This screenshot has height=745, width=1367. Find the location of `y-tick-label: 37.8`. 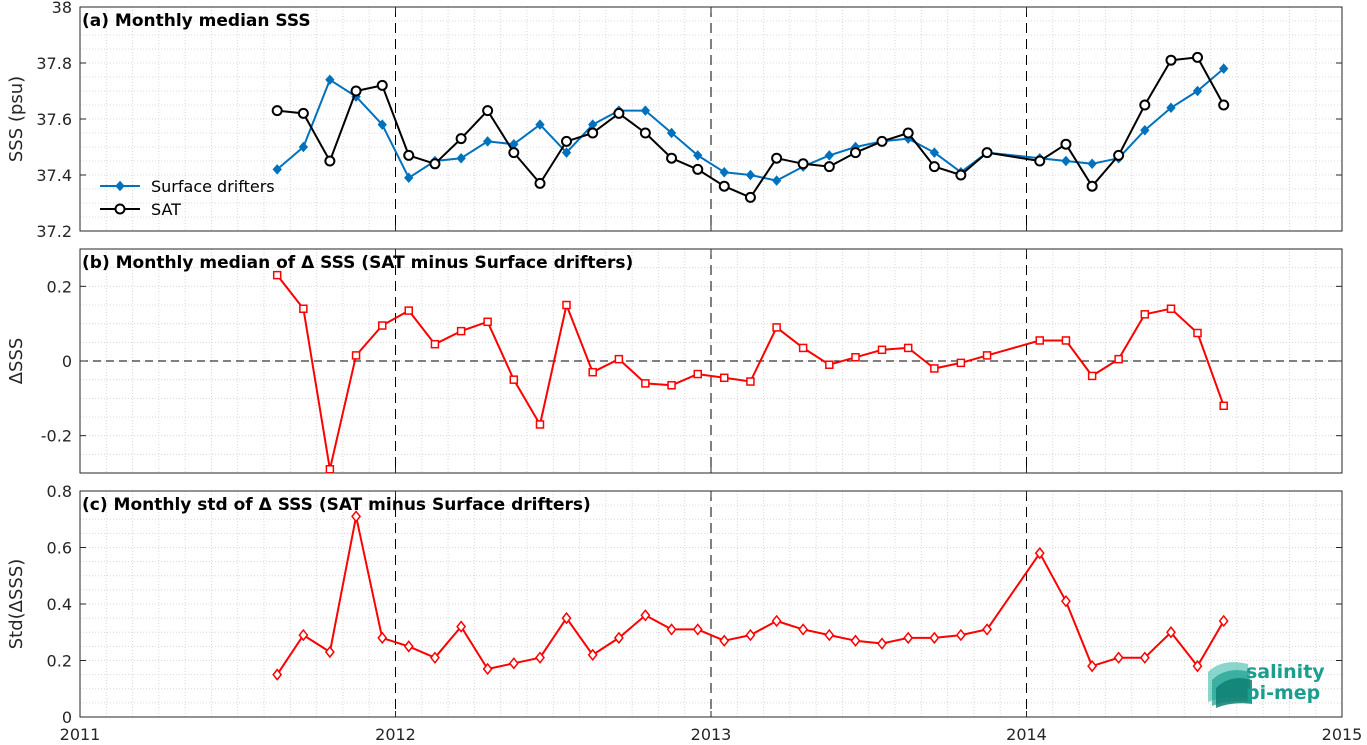

y-tick-label: 37.8 is located at coordinates (54, 63).